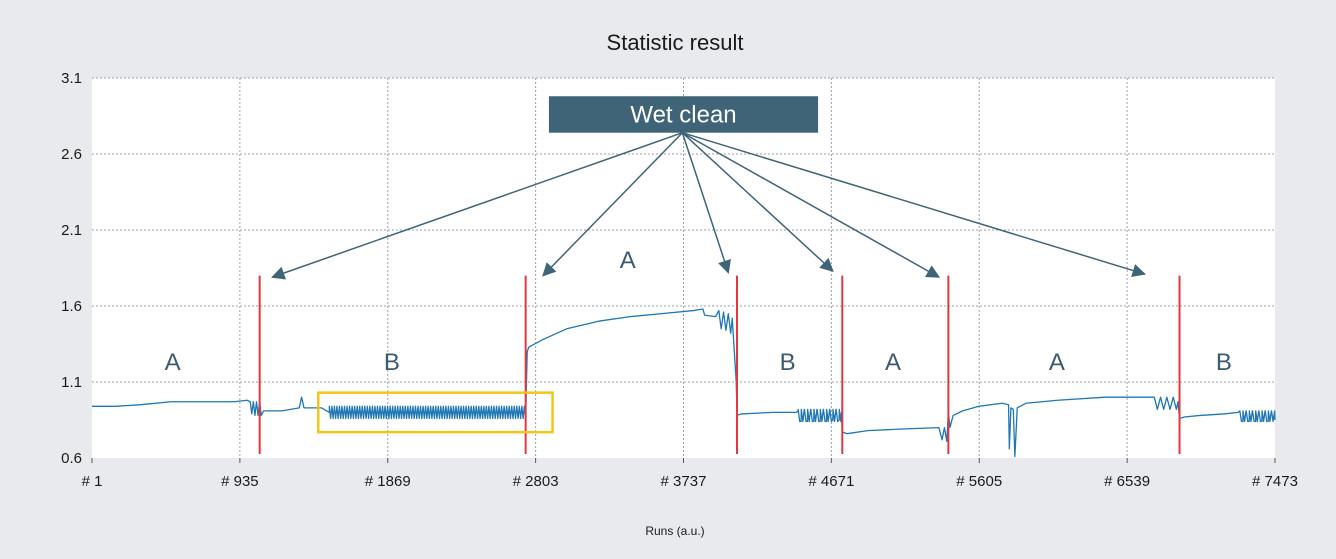 The height and width of the screenshot is (559, 1336). I want to click on x-tick-label: # 3737, so click(684, 481).